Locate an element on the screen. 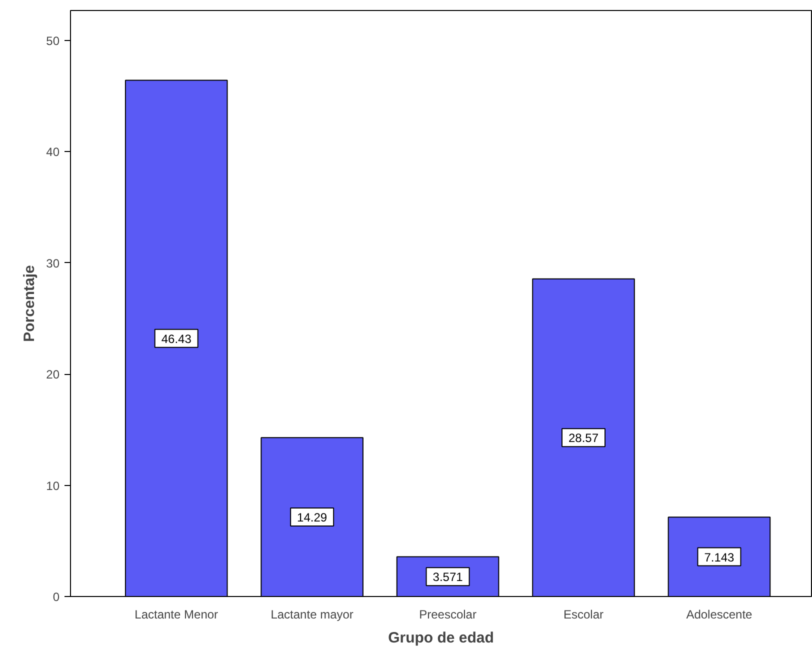  y-tick-label: 10 is located at coordinates (53, 485).